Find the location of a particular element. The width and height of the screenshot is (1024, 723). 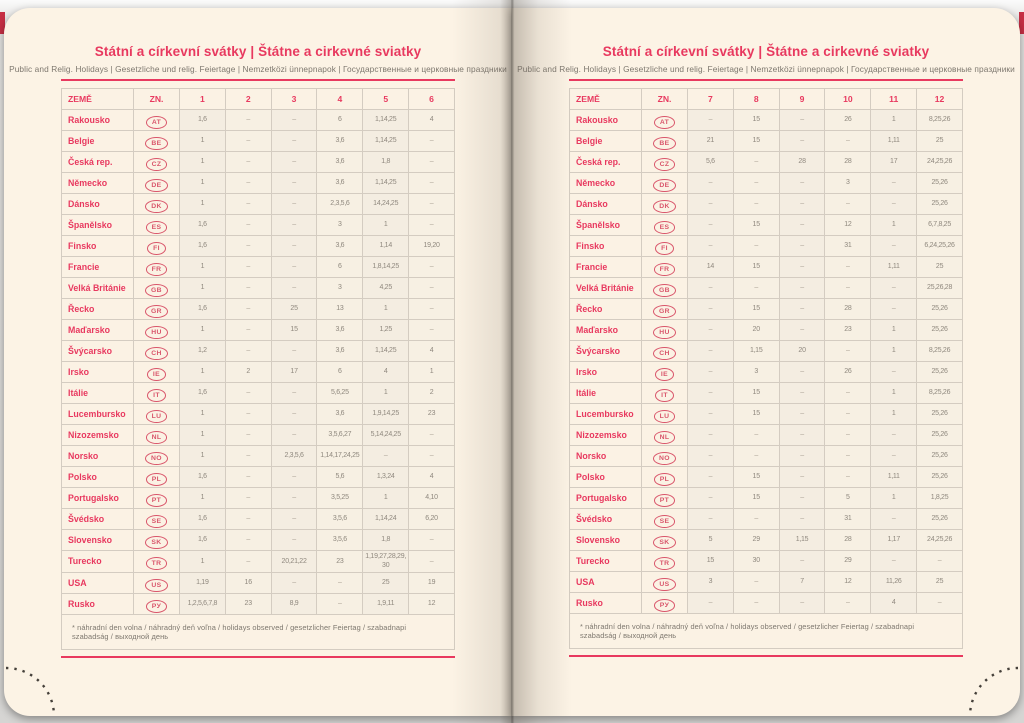

country-name: Turecko is located at coordinates (605, 561).